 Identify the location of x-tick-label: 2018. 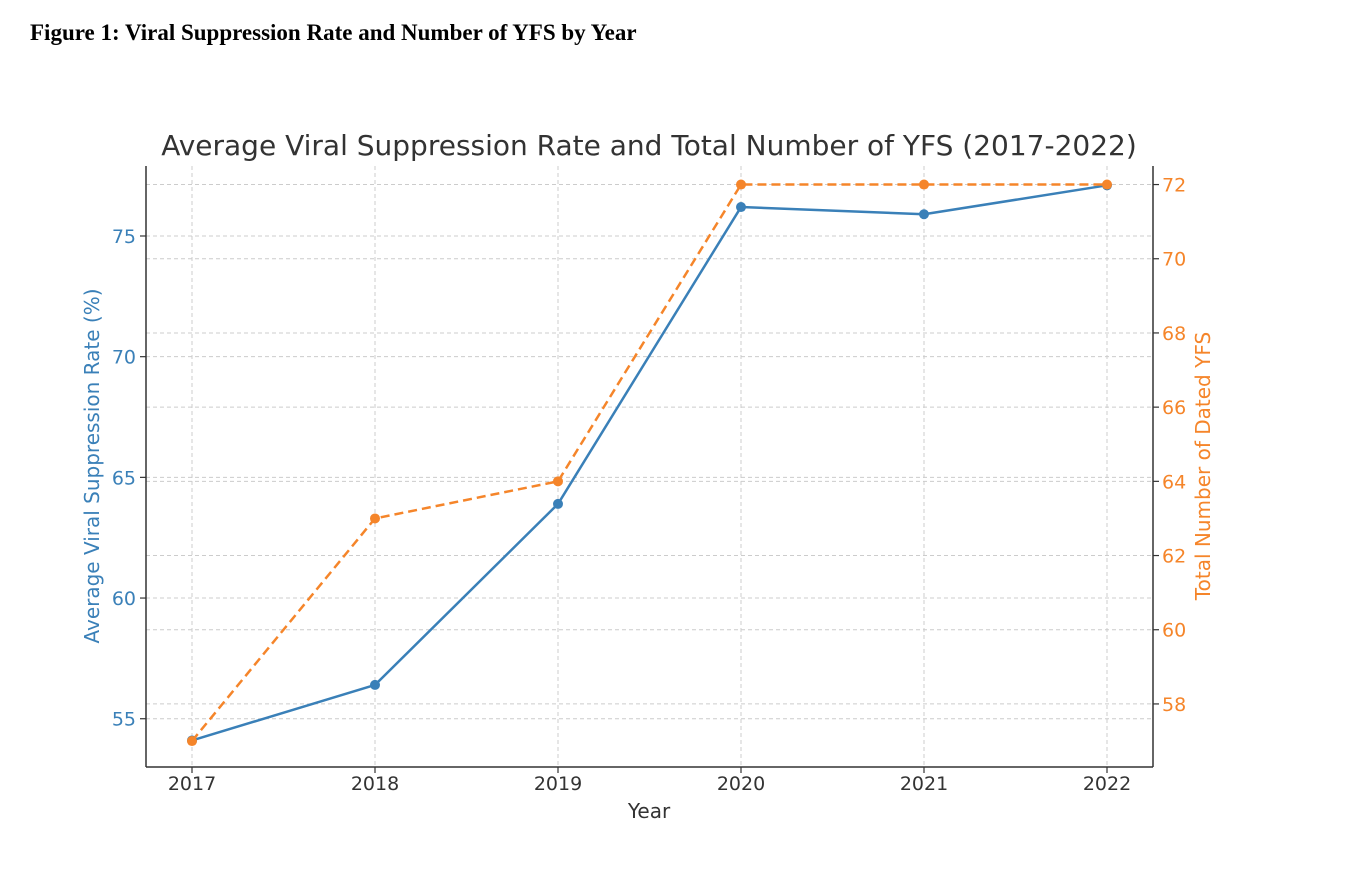
(375, 784).